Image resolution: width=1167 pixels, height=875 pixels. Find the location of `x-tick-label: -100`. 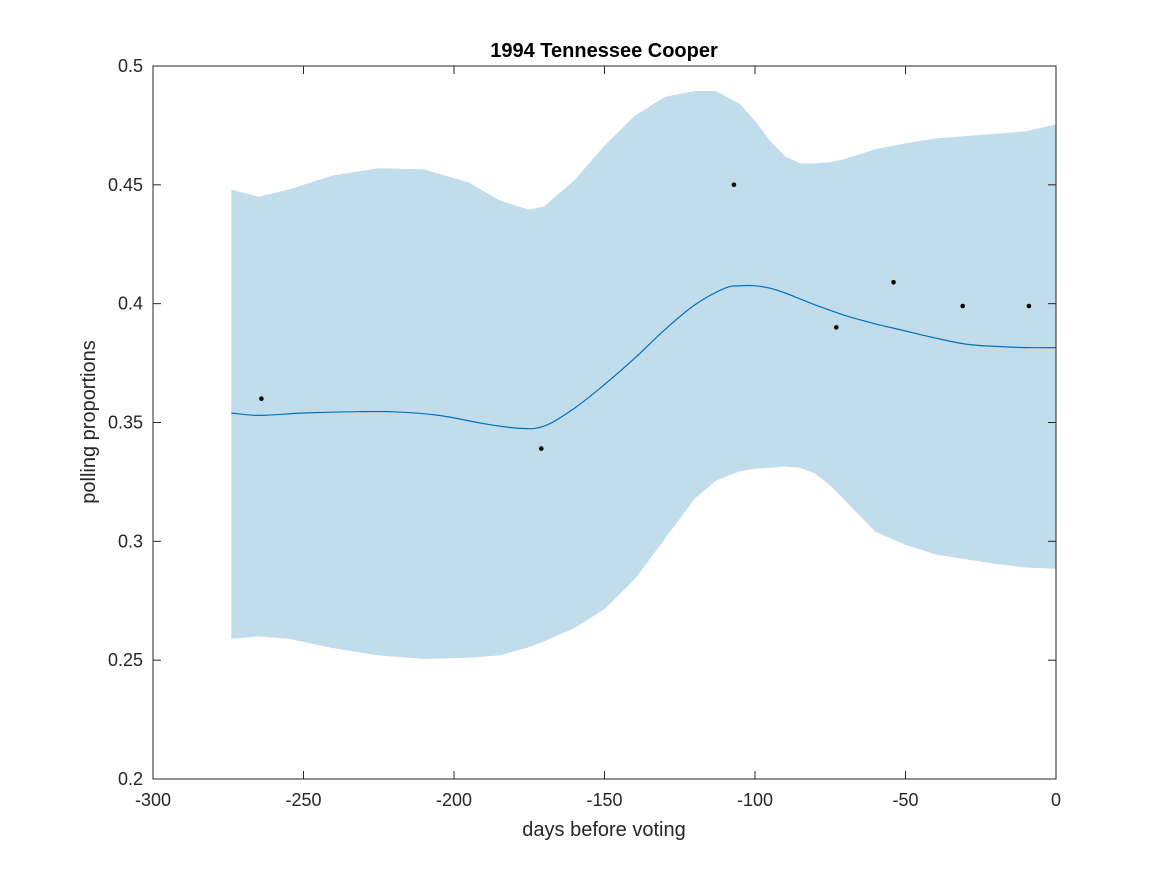

x-tick-label: -100 is located at coordinates (755, 800).